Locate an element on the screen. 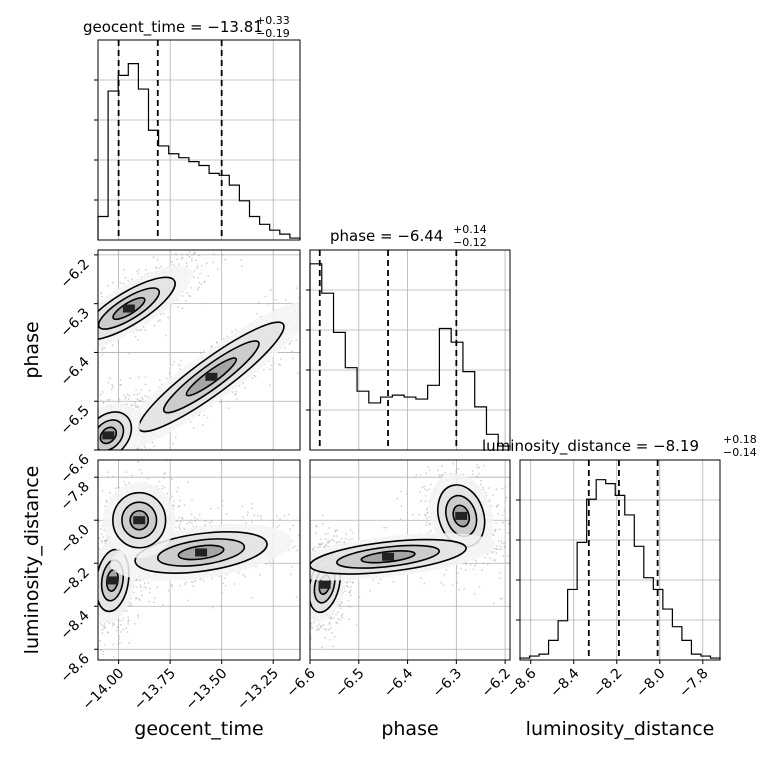 The image size is (760, 760). ytick-label-phase-1: −6.5 is located at coordinates (74, 420).